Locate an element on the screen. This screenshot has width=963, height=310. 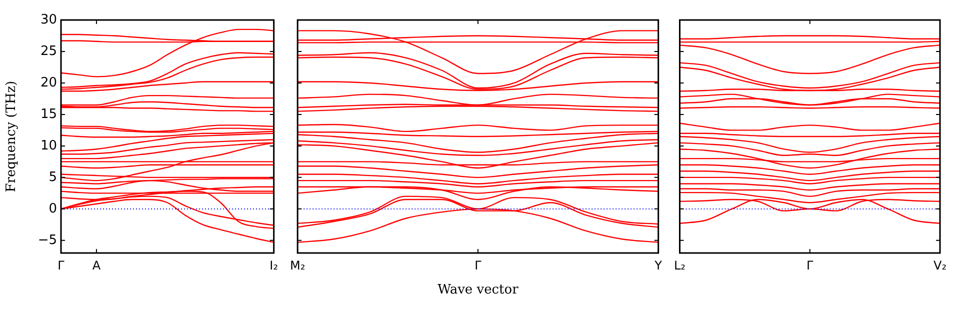
y-tick-label: 5 is located at coordinates (52, 177).